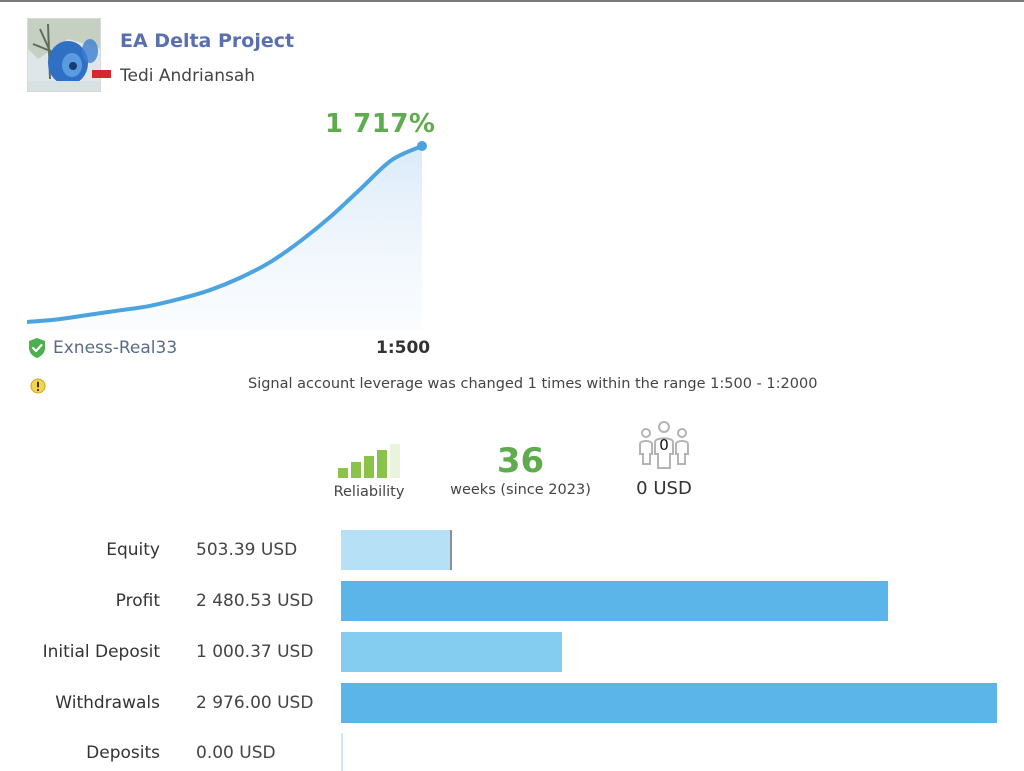  What do you see at coordinates (101, 74) in the screenshot?
I see `indonesia-flag-icon` at bounding box center [101, 74].